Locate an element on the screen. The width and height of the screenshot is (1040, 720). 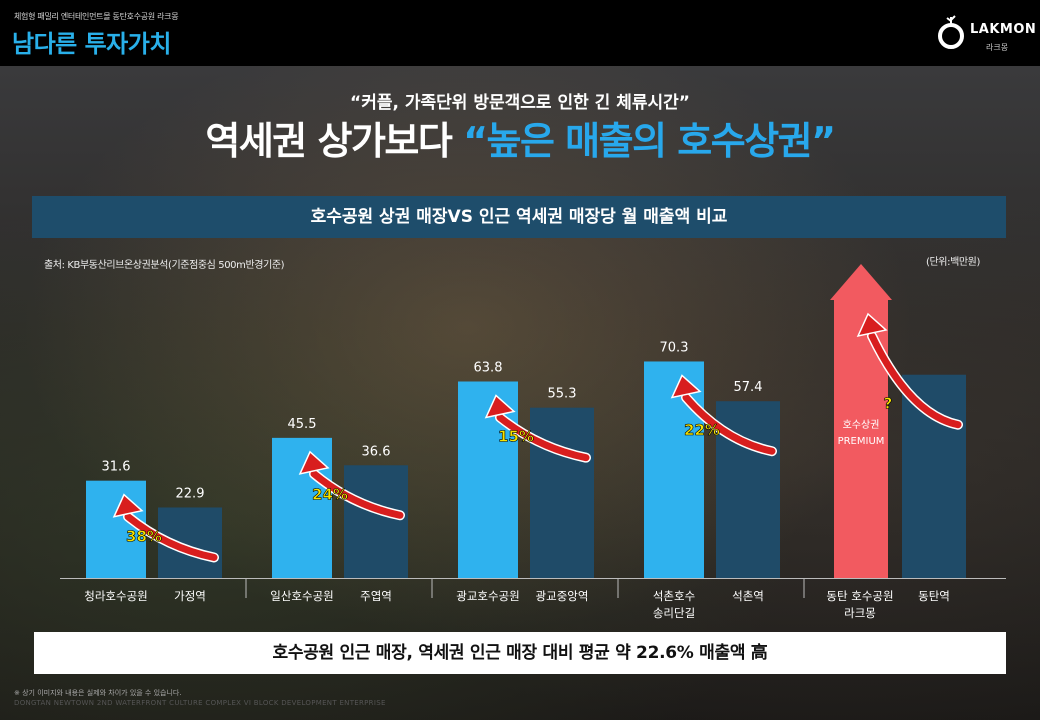
station-category-label: 광교중앙역 is located at coordinates (562, 596).